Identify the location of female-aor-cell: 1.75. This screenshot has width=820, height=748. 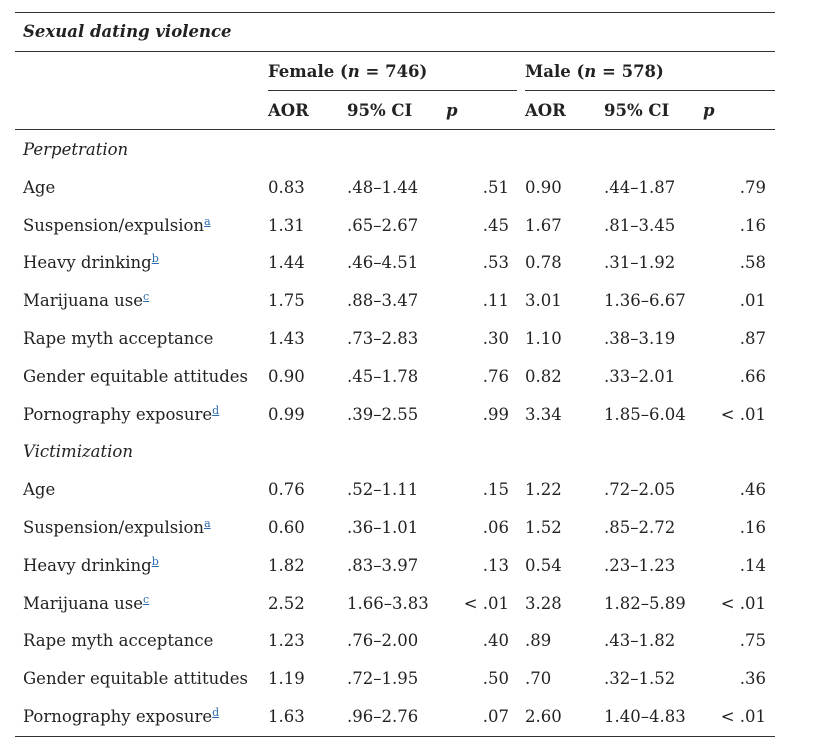
(286, 300).